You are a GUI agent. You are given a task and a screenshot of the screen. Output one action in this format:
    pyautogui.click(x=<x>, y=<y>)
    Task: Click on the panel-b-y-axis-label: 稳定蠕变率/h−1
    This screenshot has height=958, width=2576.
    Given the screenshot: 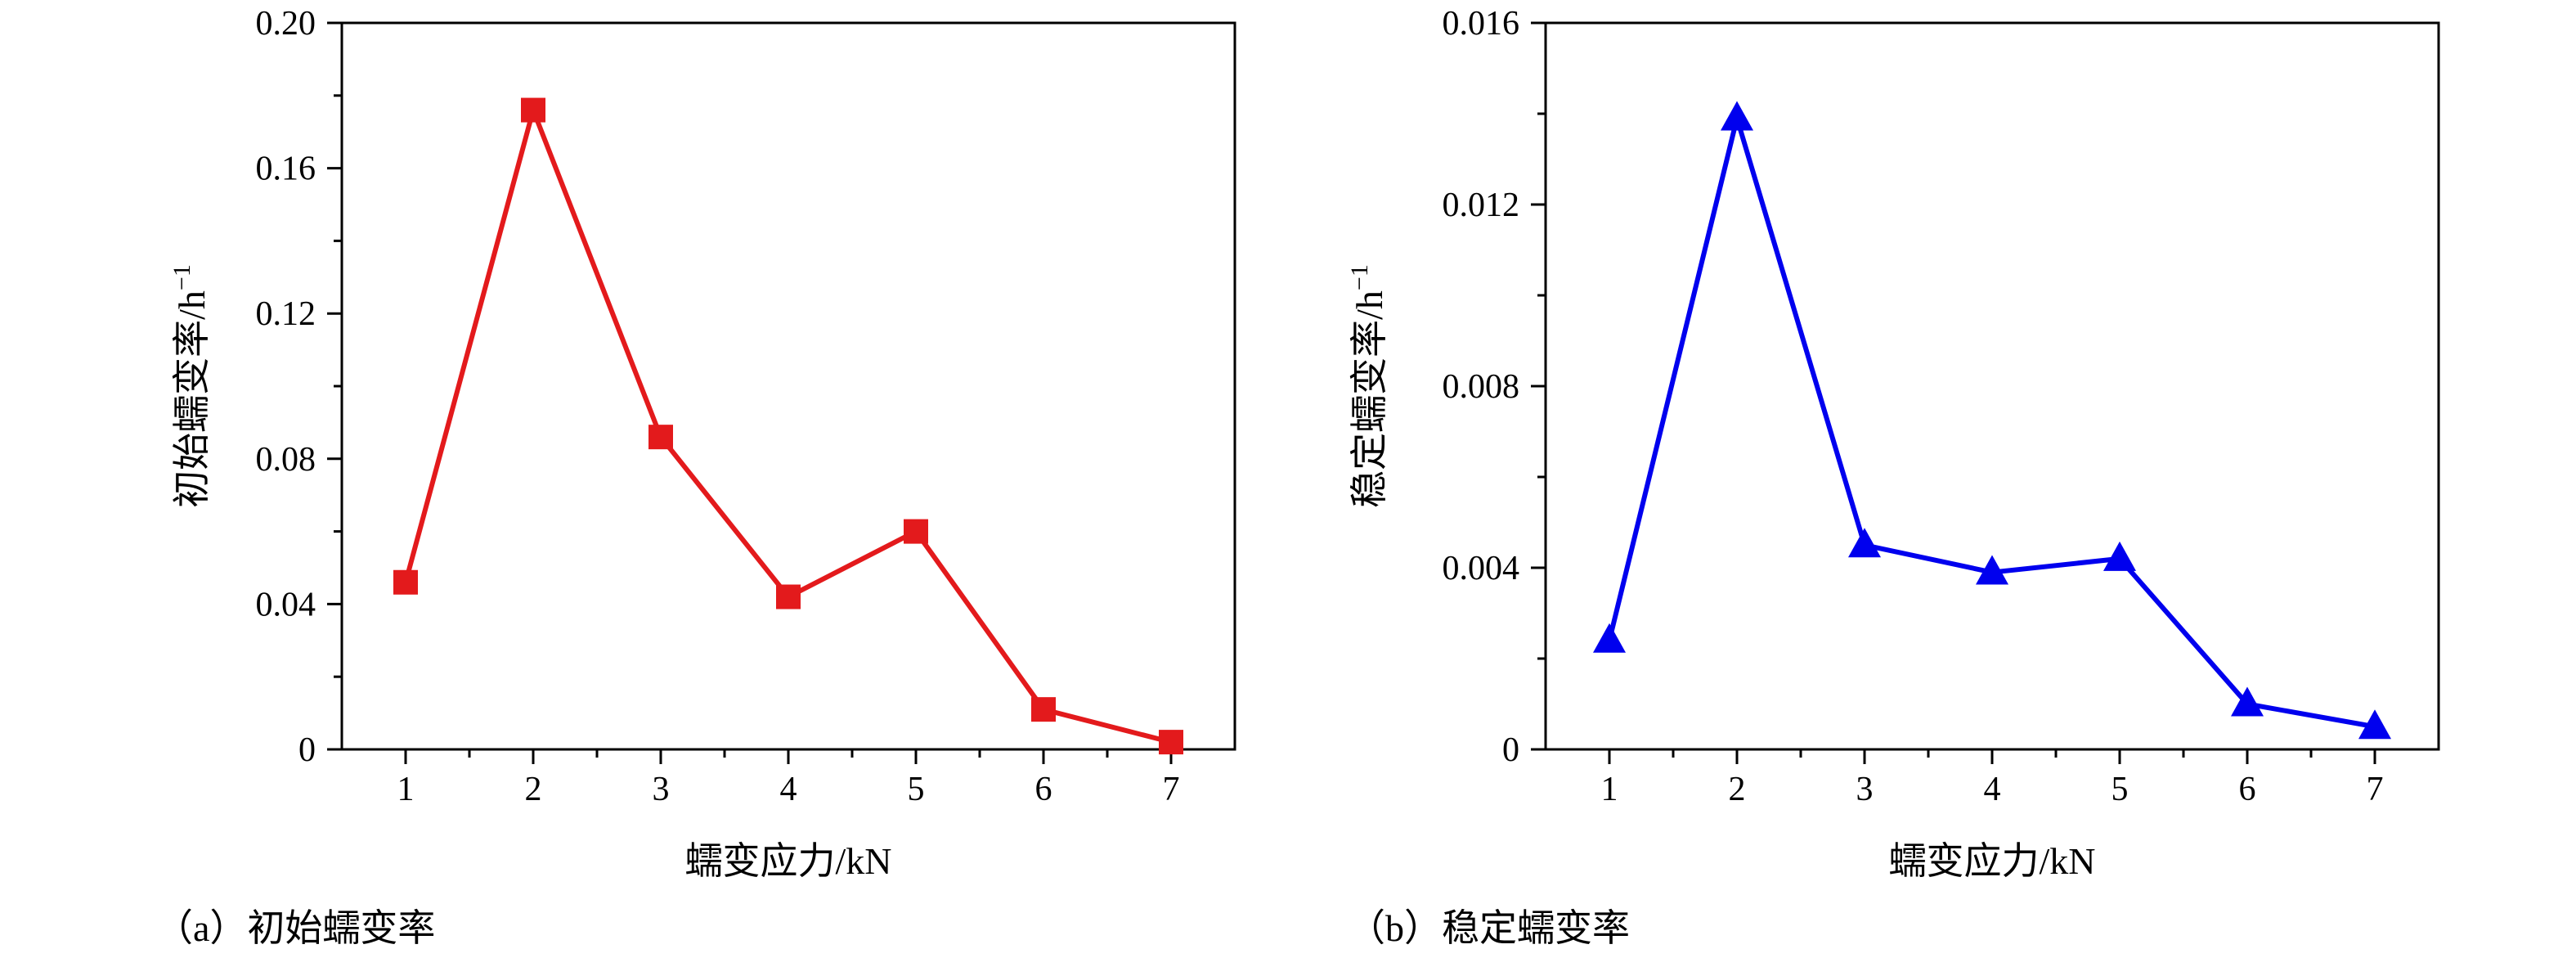 What is the action you would take?
    pyautogui.click(x=1368, y=386)
    